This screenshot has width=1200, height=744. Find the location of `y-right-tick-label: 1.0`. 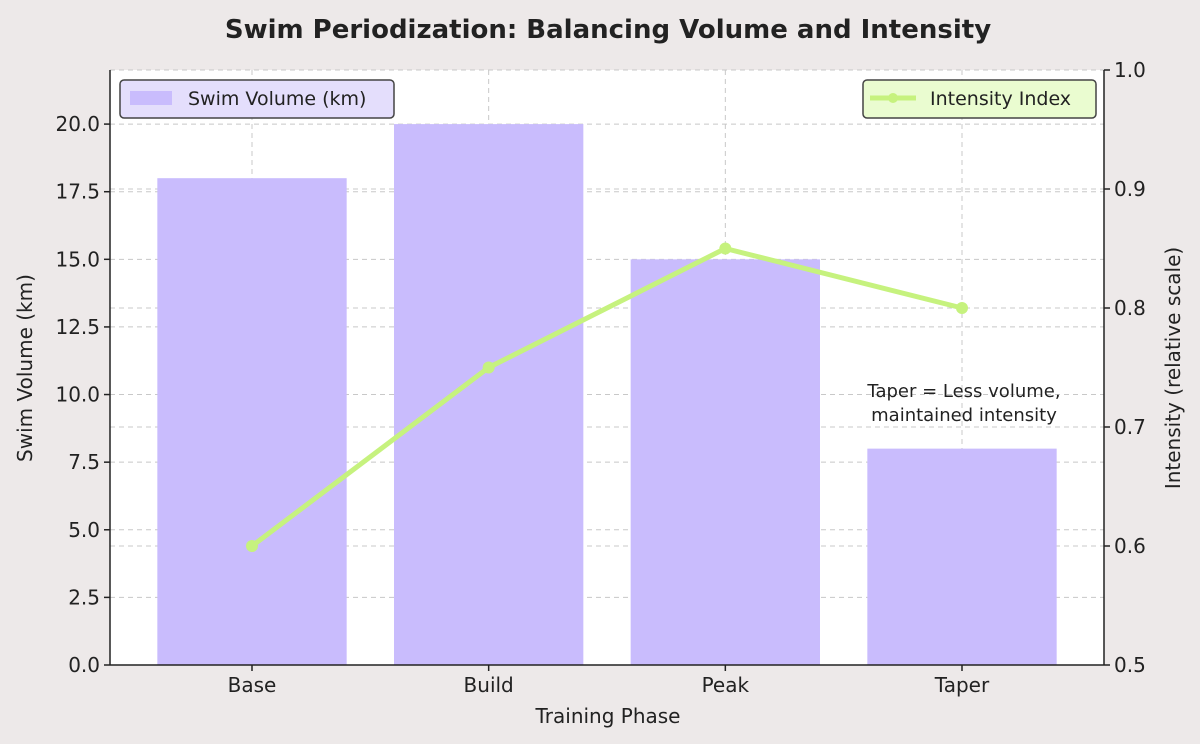

y-right-tick-label: 1.0 is located at coordinates (1130, 70).